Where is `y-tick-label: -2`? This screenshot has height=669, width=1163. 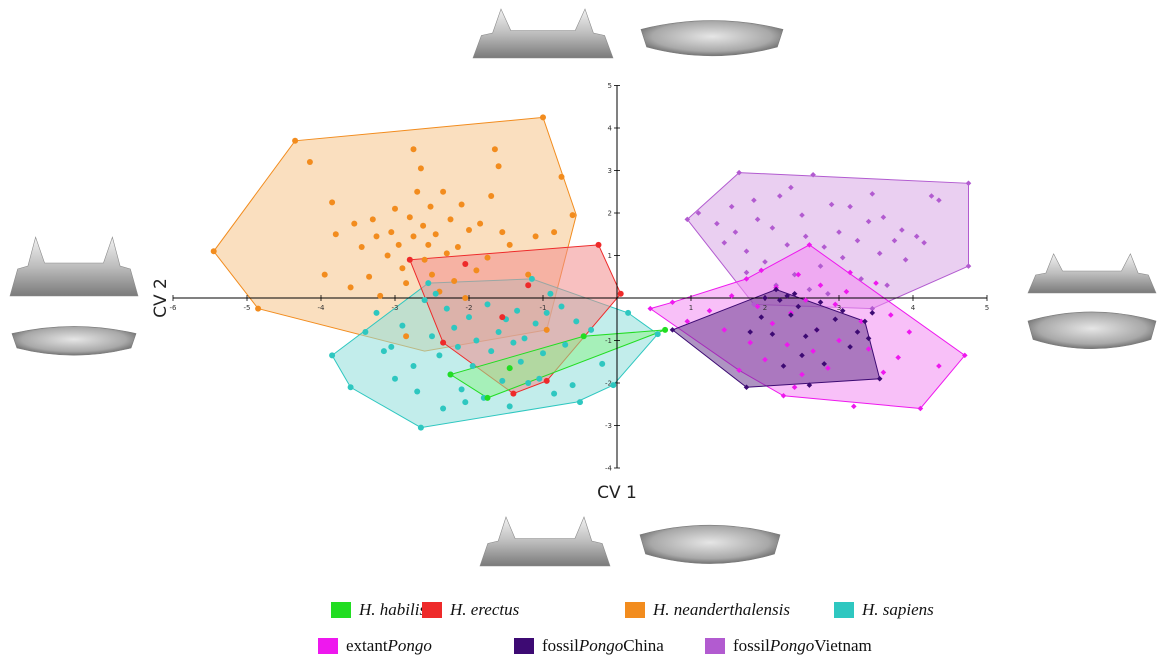
y-tick-label: -2 is located at coordinates (608, 384).